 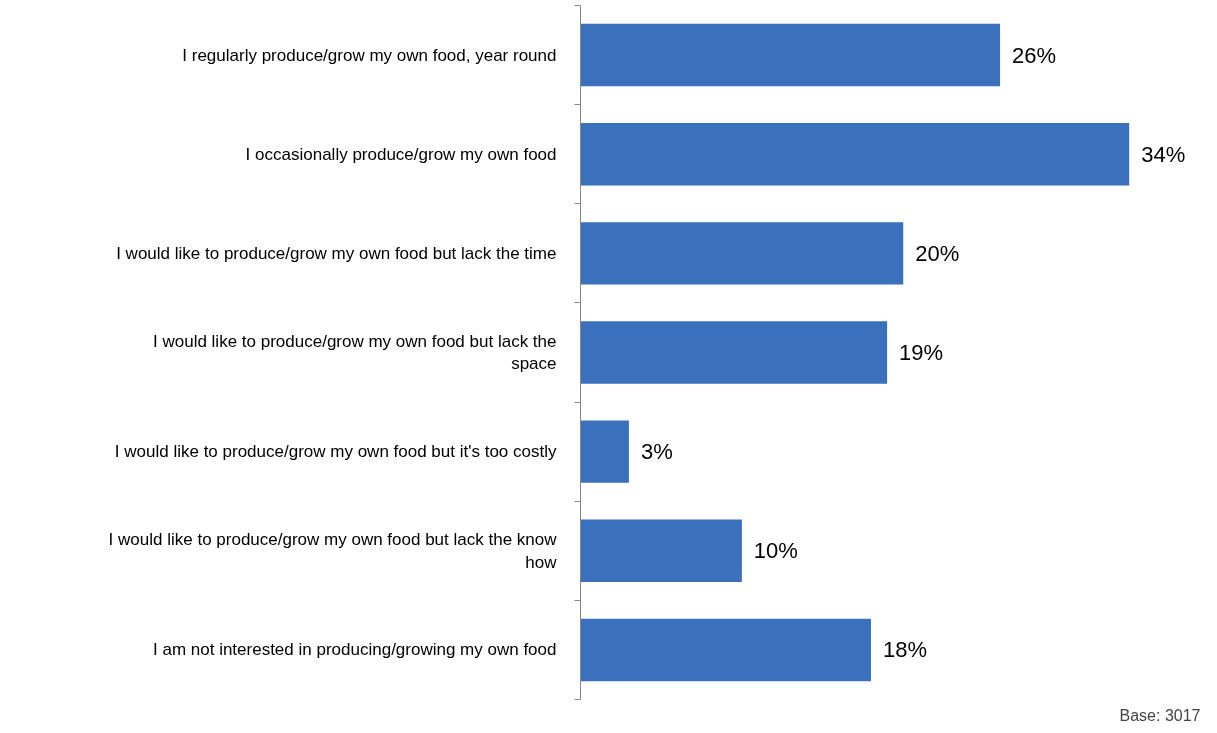 What do you see at coordinates (336, 253) in the screenshot?
I see `y-tick-label: I would like to produce/grow my own food but lack the time` at bounding box center [336, 253].